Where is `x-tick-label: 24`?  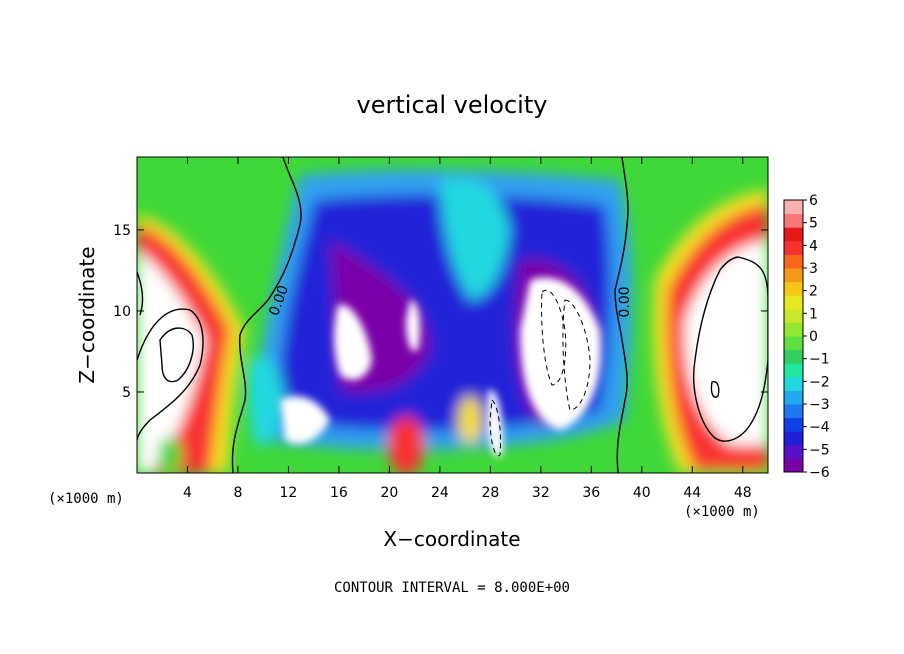
x-tick-label: 24 is located at coordinates (440, 493).